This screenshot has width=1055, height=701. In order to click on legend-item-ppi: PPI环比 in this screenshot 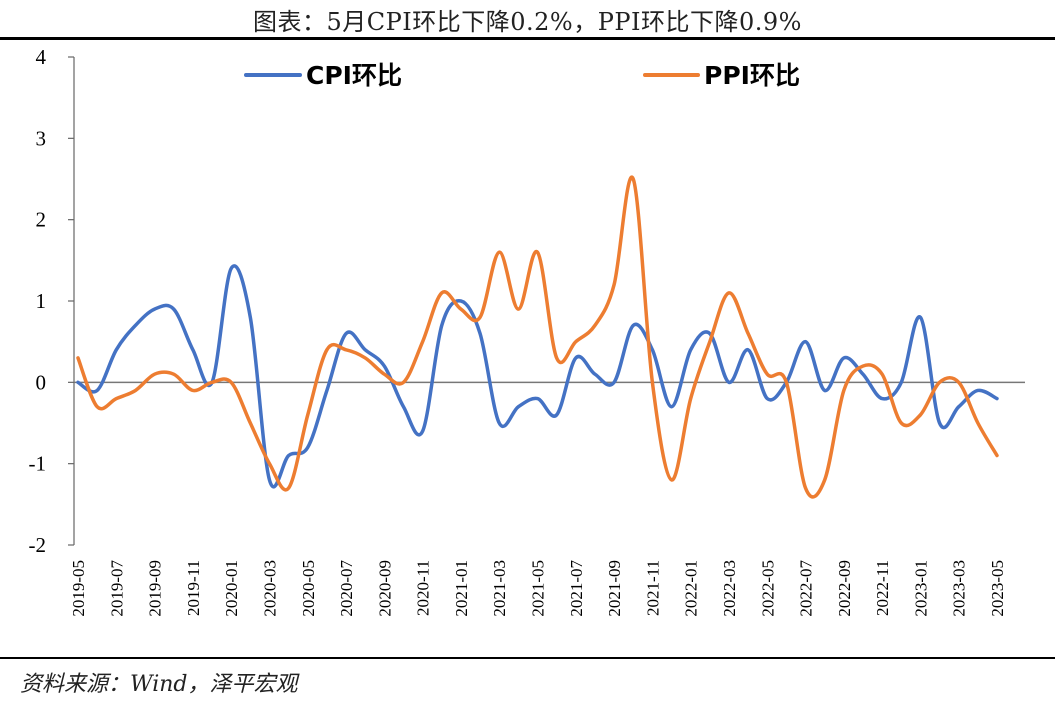, I will do `click(721, 75)`.